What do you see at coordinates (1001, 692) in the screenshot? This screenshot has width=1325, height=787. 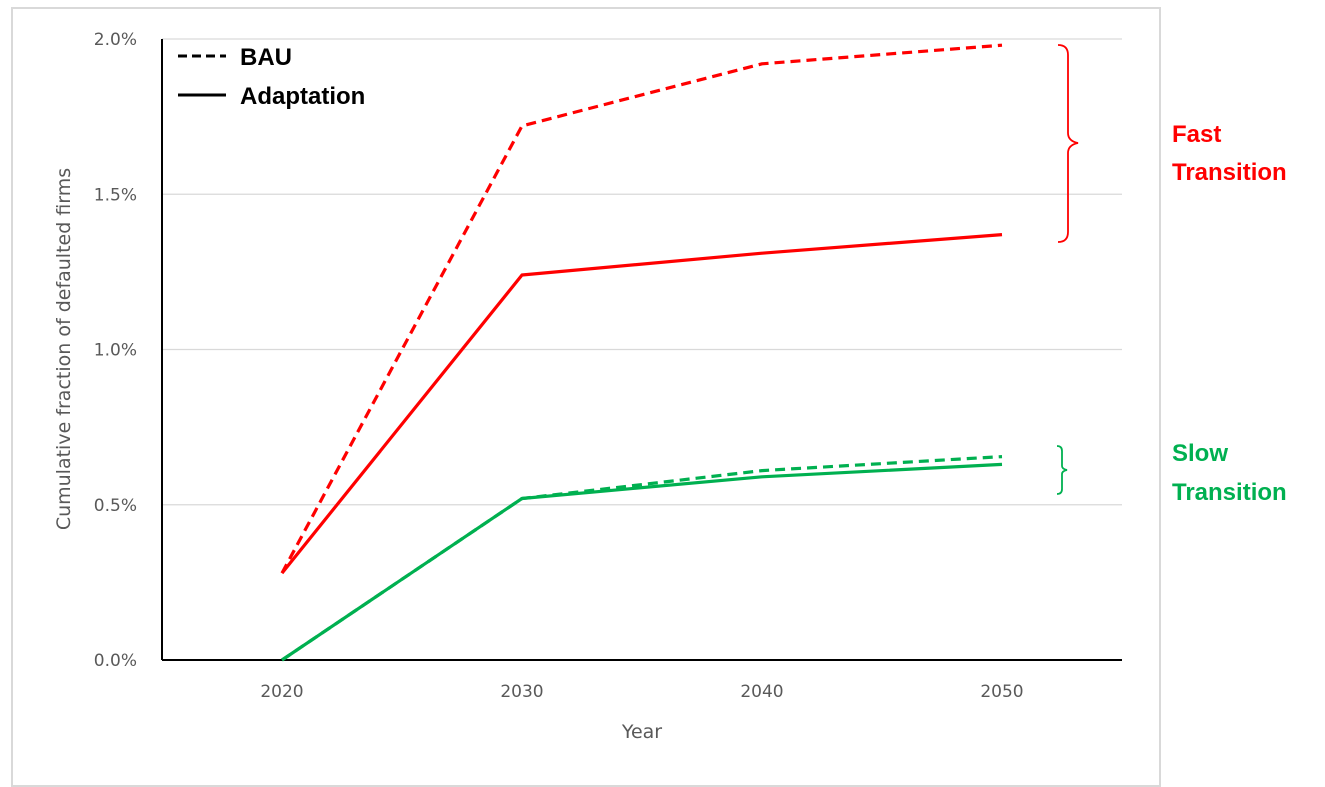 I see `x-tick-label: 2050` at bounding box center [1001, 692].